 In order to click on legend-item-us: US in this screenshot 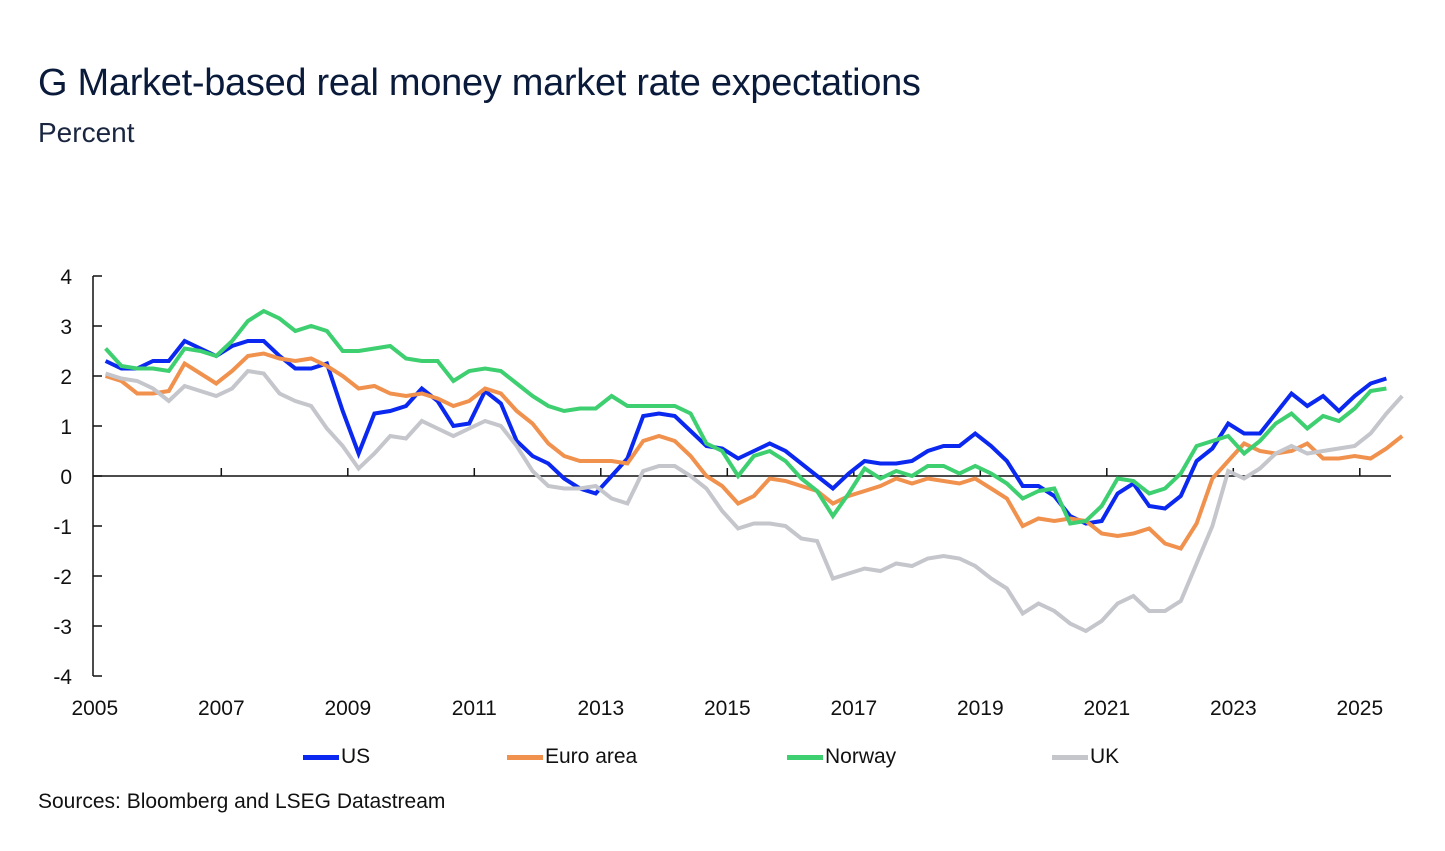, I will do `click(336, 757)`.